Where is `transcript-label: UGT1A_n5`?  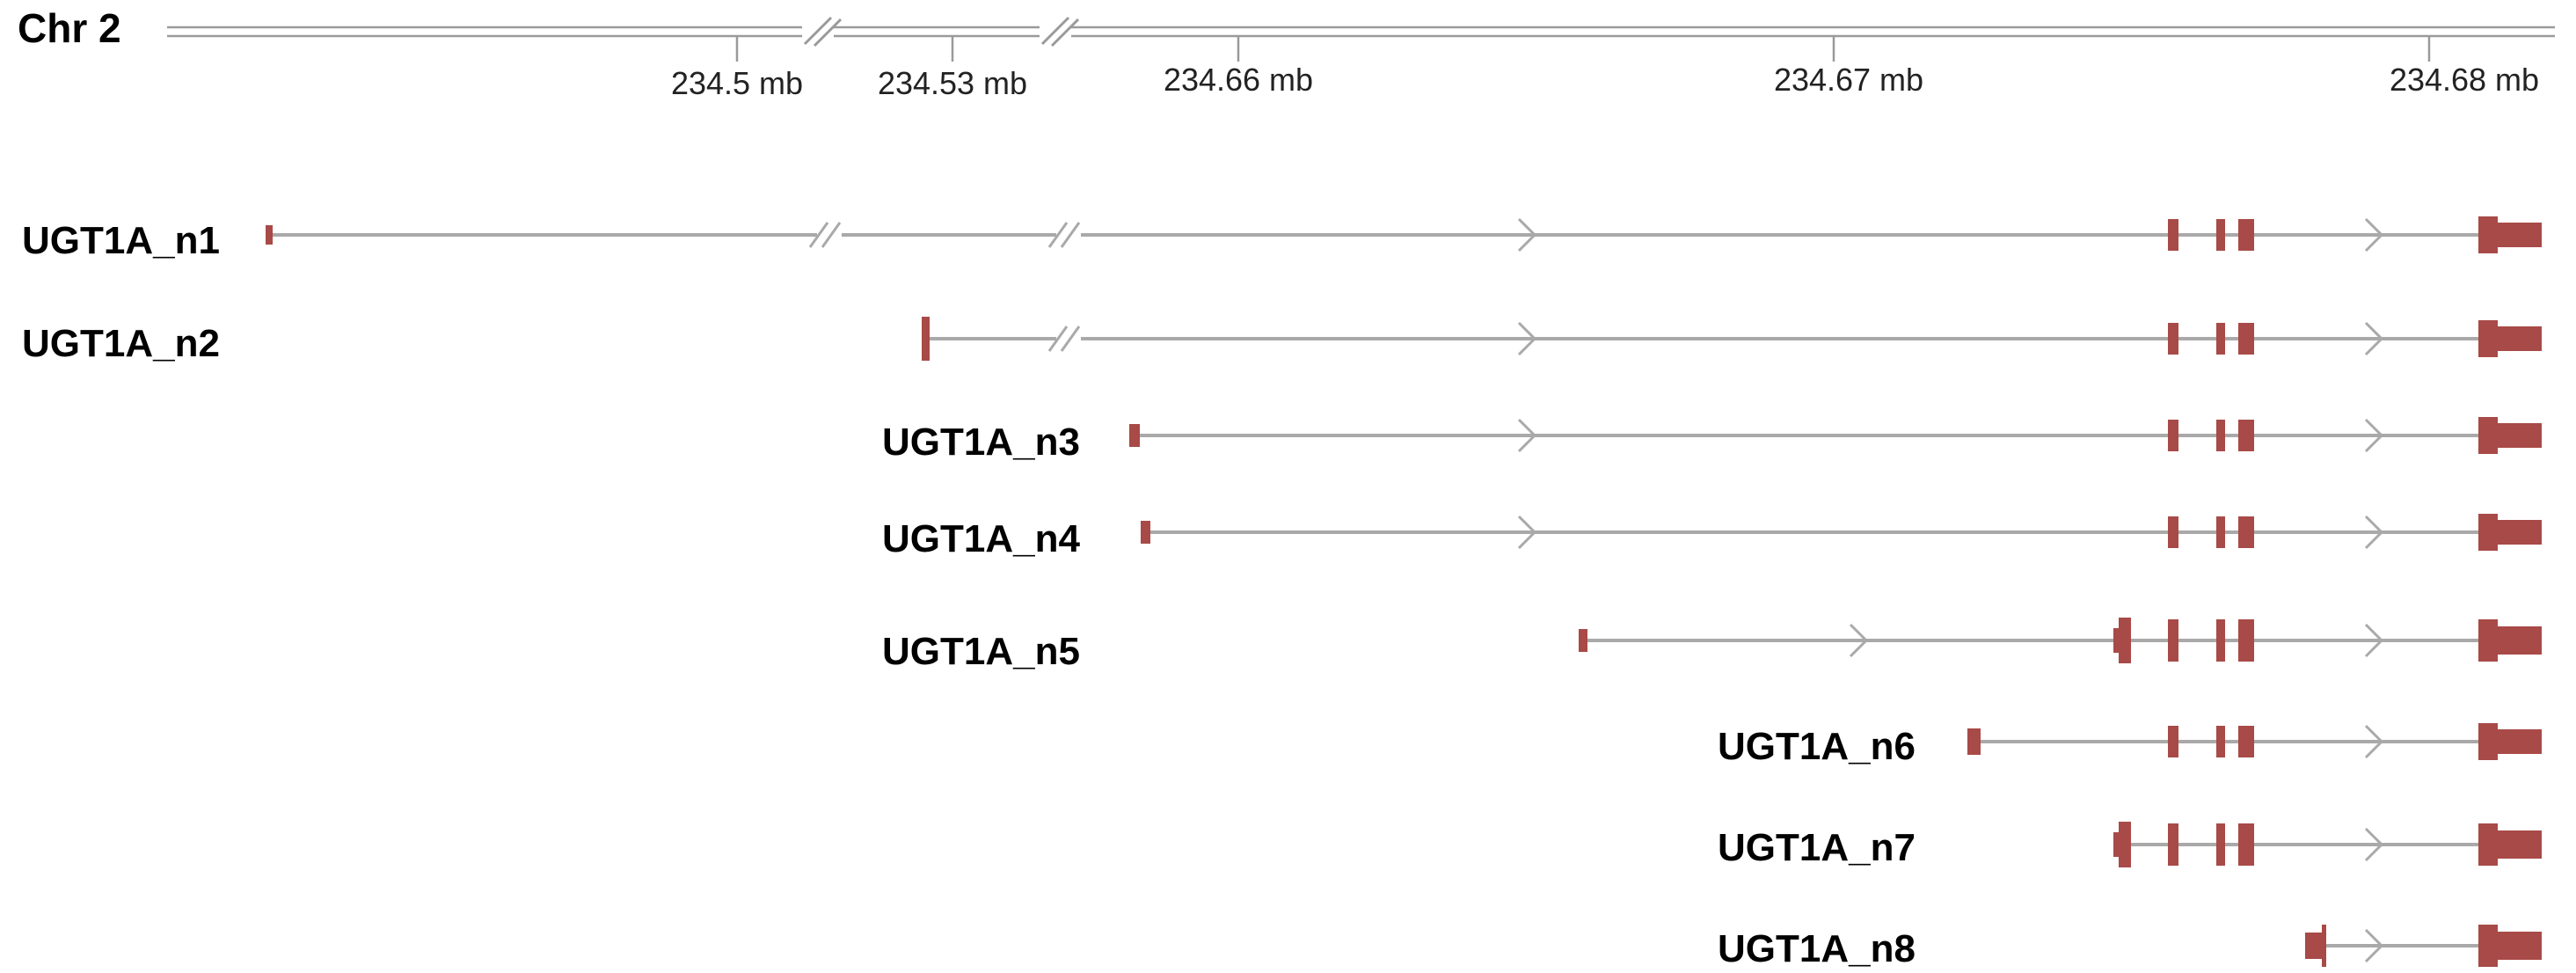 transcript-label: UGT1A_n5 is located at coordinates (981, 651).